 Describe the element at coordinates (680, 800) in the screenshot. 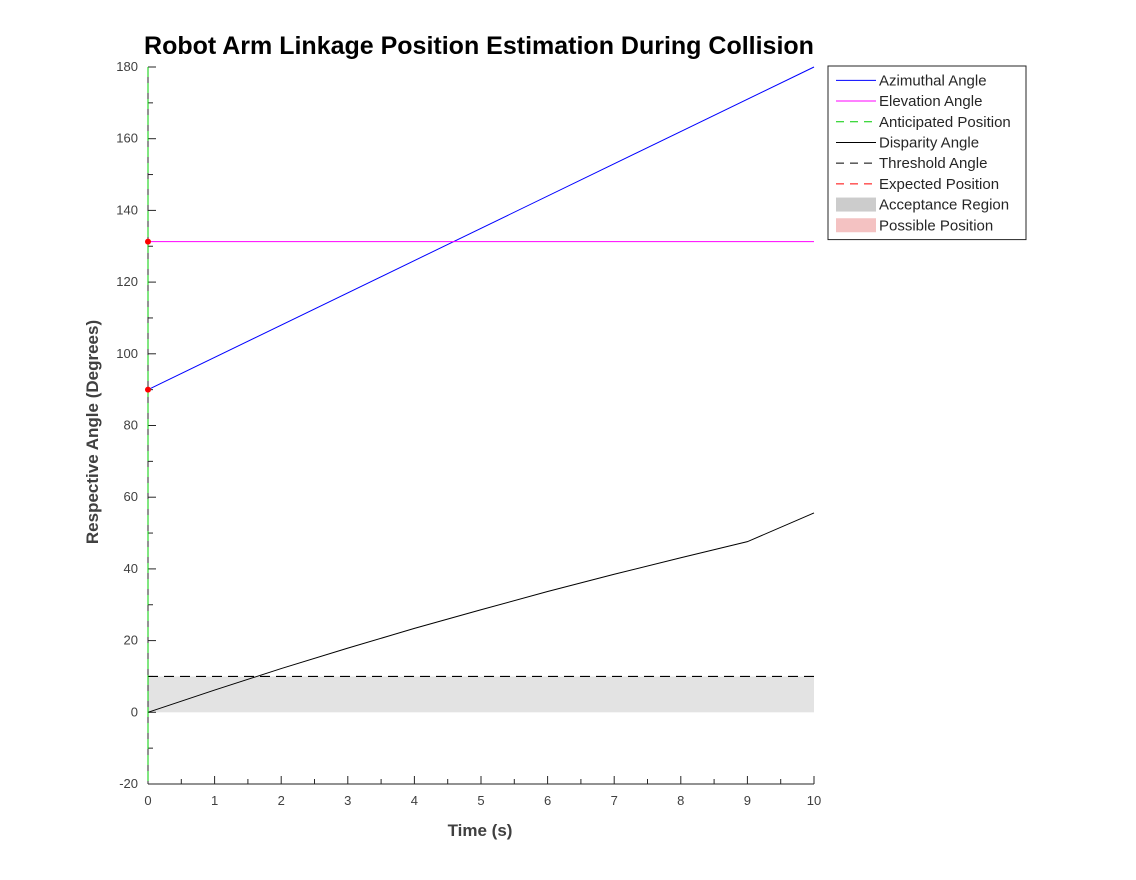

I see `x-tick-label: 8` at that location.